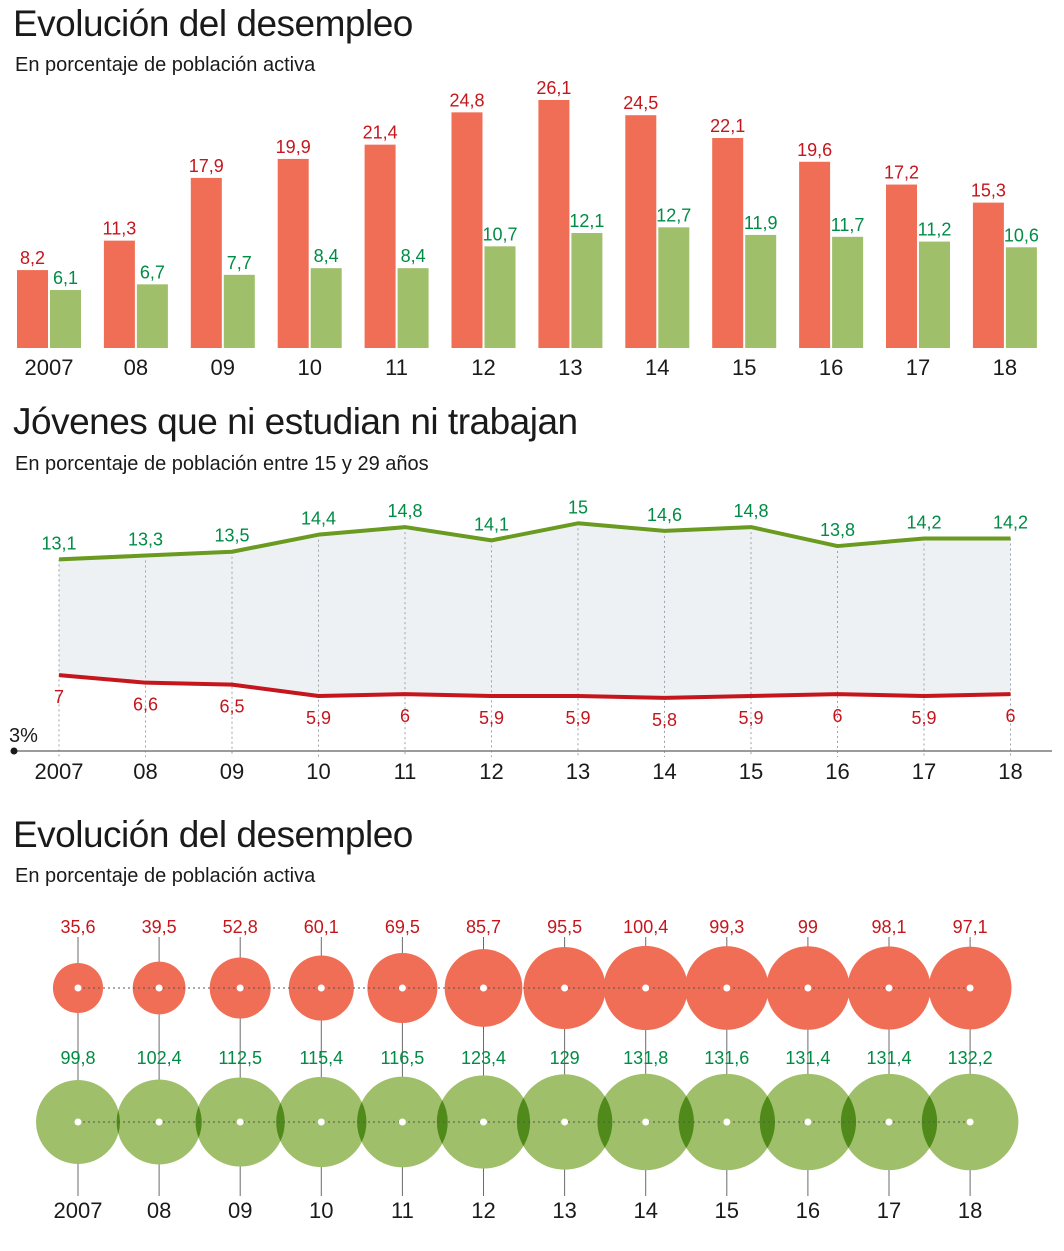  I want to click on green-line-label-16: 13,8, so click(837, 530).